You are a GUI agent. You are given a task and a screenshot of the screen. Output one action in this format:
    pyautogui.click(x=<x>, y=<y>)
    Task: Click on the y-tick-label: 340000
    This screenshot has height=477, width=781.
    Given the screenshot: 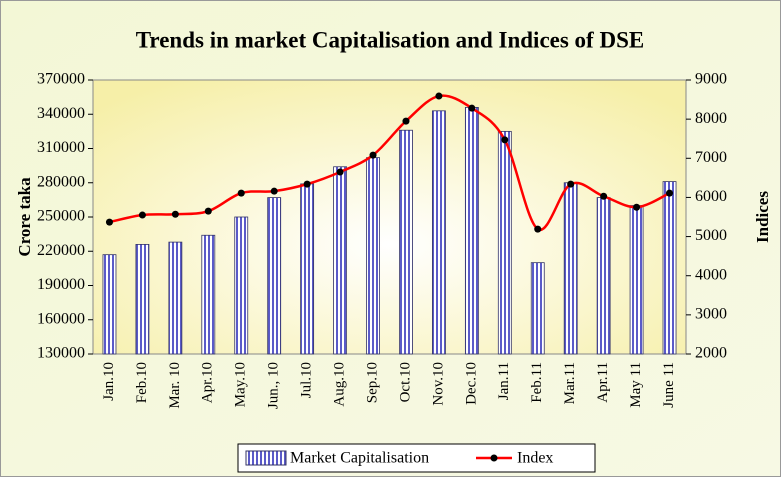 What is the action you would take?
    pyautogui.click(x=61, y=113)
    